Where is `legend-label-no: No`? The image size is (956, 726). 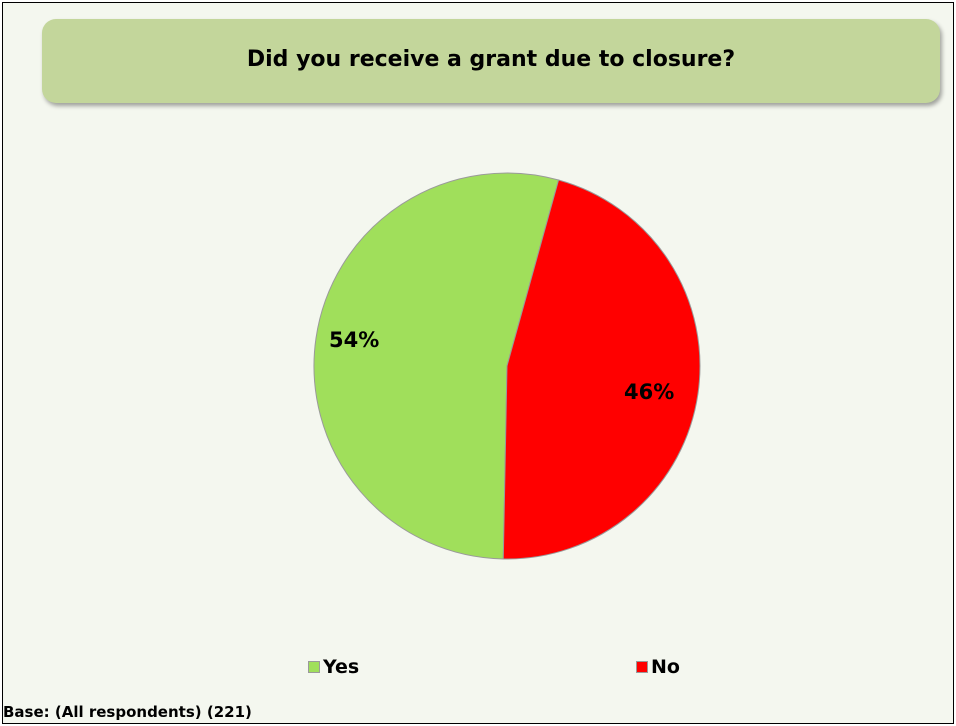 legend-label-no: No is located at coordinates (665, 667).